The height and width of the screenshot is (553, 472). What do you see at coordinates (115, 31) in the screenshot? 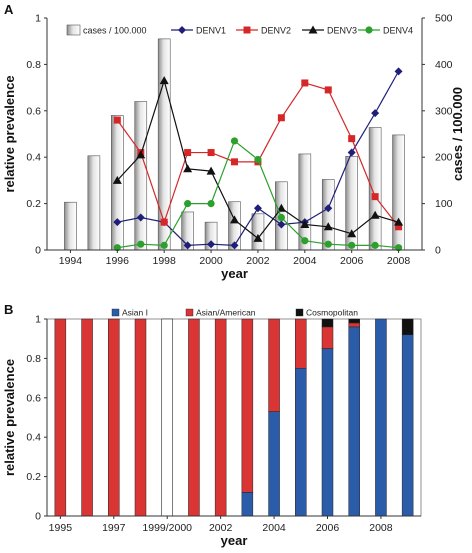
I see `legend-label: cases / 100.000` at bounding box center [115, 31].